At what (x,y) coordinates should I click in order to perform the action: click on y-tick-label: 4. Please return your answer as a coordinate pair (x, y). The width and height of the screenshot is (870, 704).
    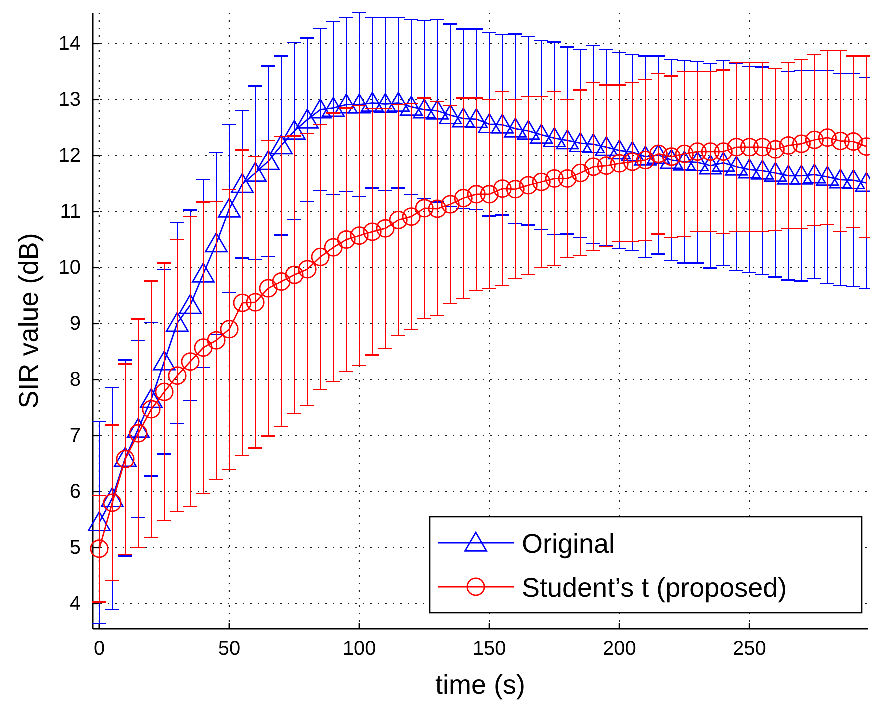
    Looking at the image, I should click on (75, 604).